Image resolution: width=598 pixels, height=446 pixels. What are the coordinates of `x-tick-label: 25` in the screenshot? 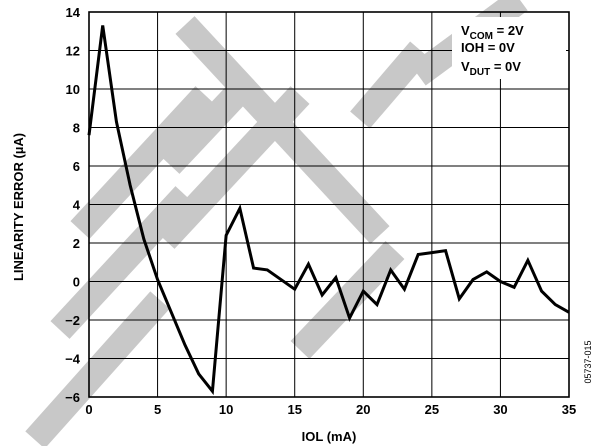 It's located at (432, 409).